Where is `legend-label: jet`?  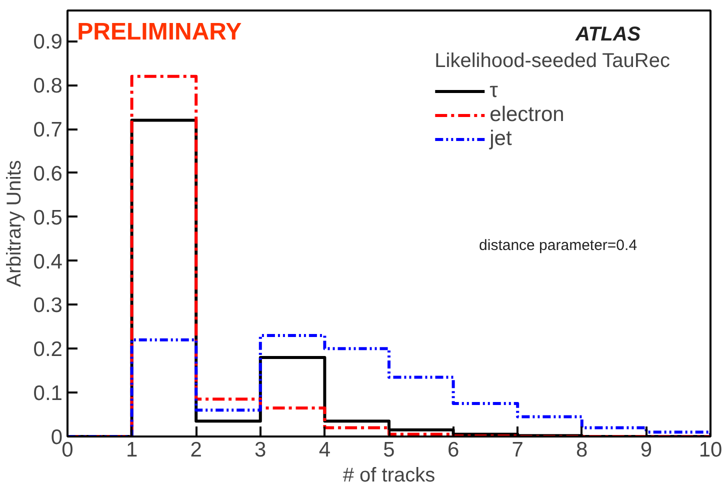 legend-label: jet is located at coordinates (501, 139).